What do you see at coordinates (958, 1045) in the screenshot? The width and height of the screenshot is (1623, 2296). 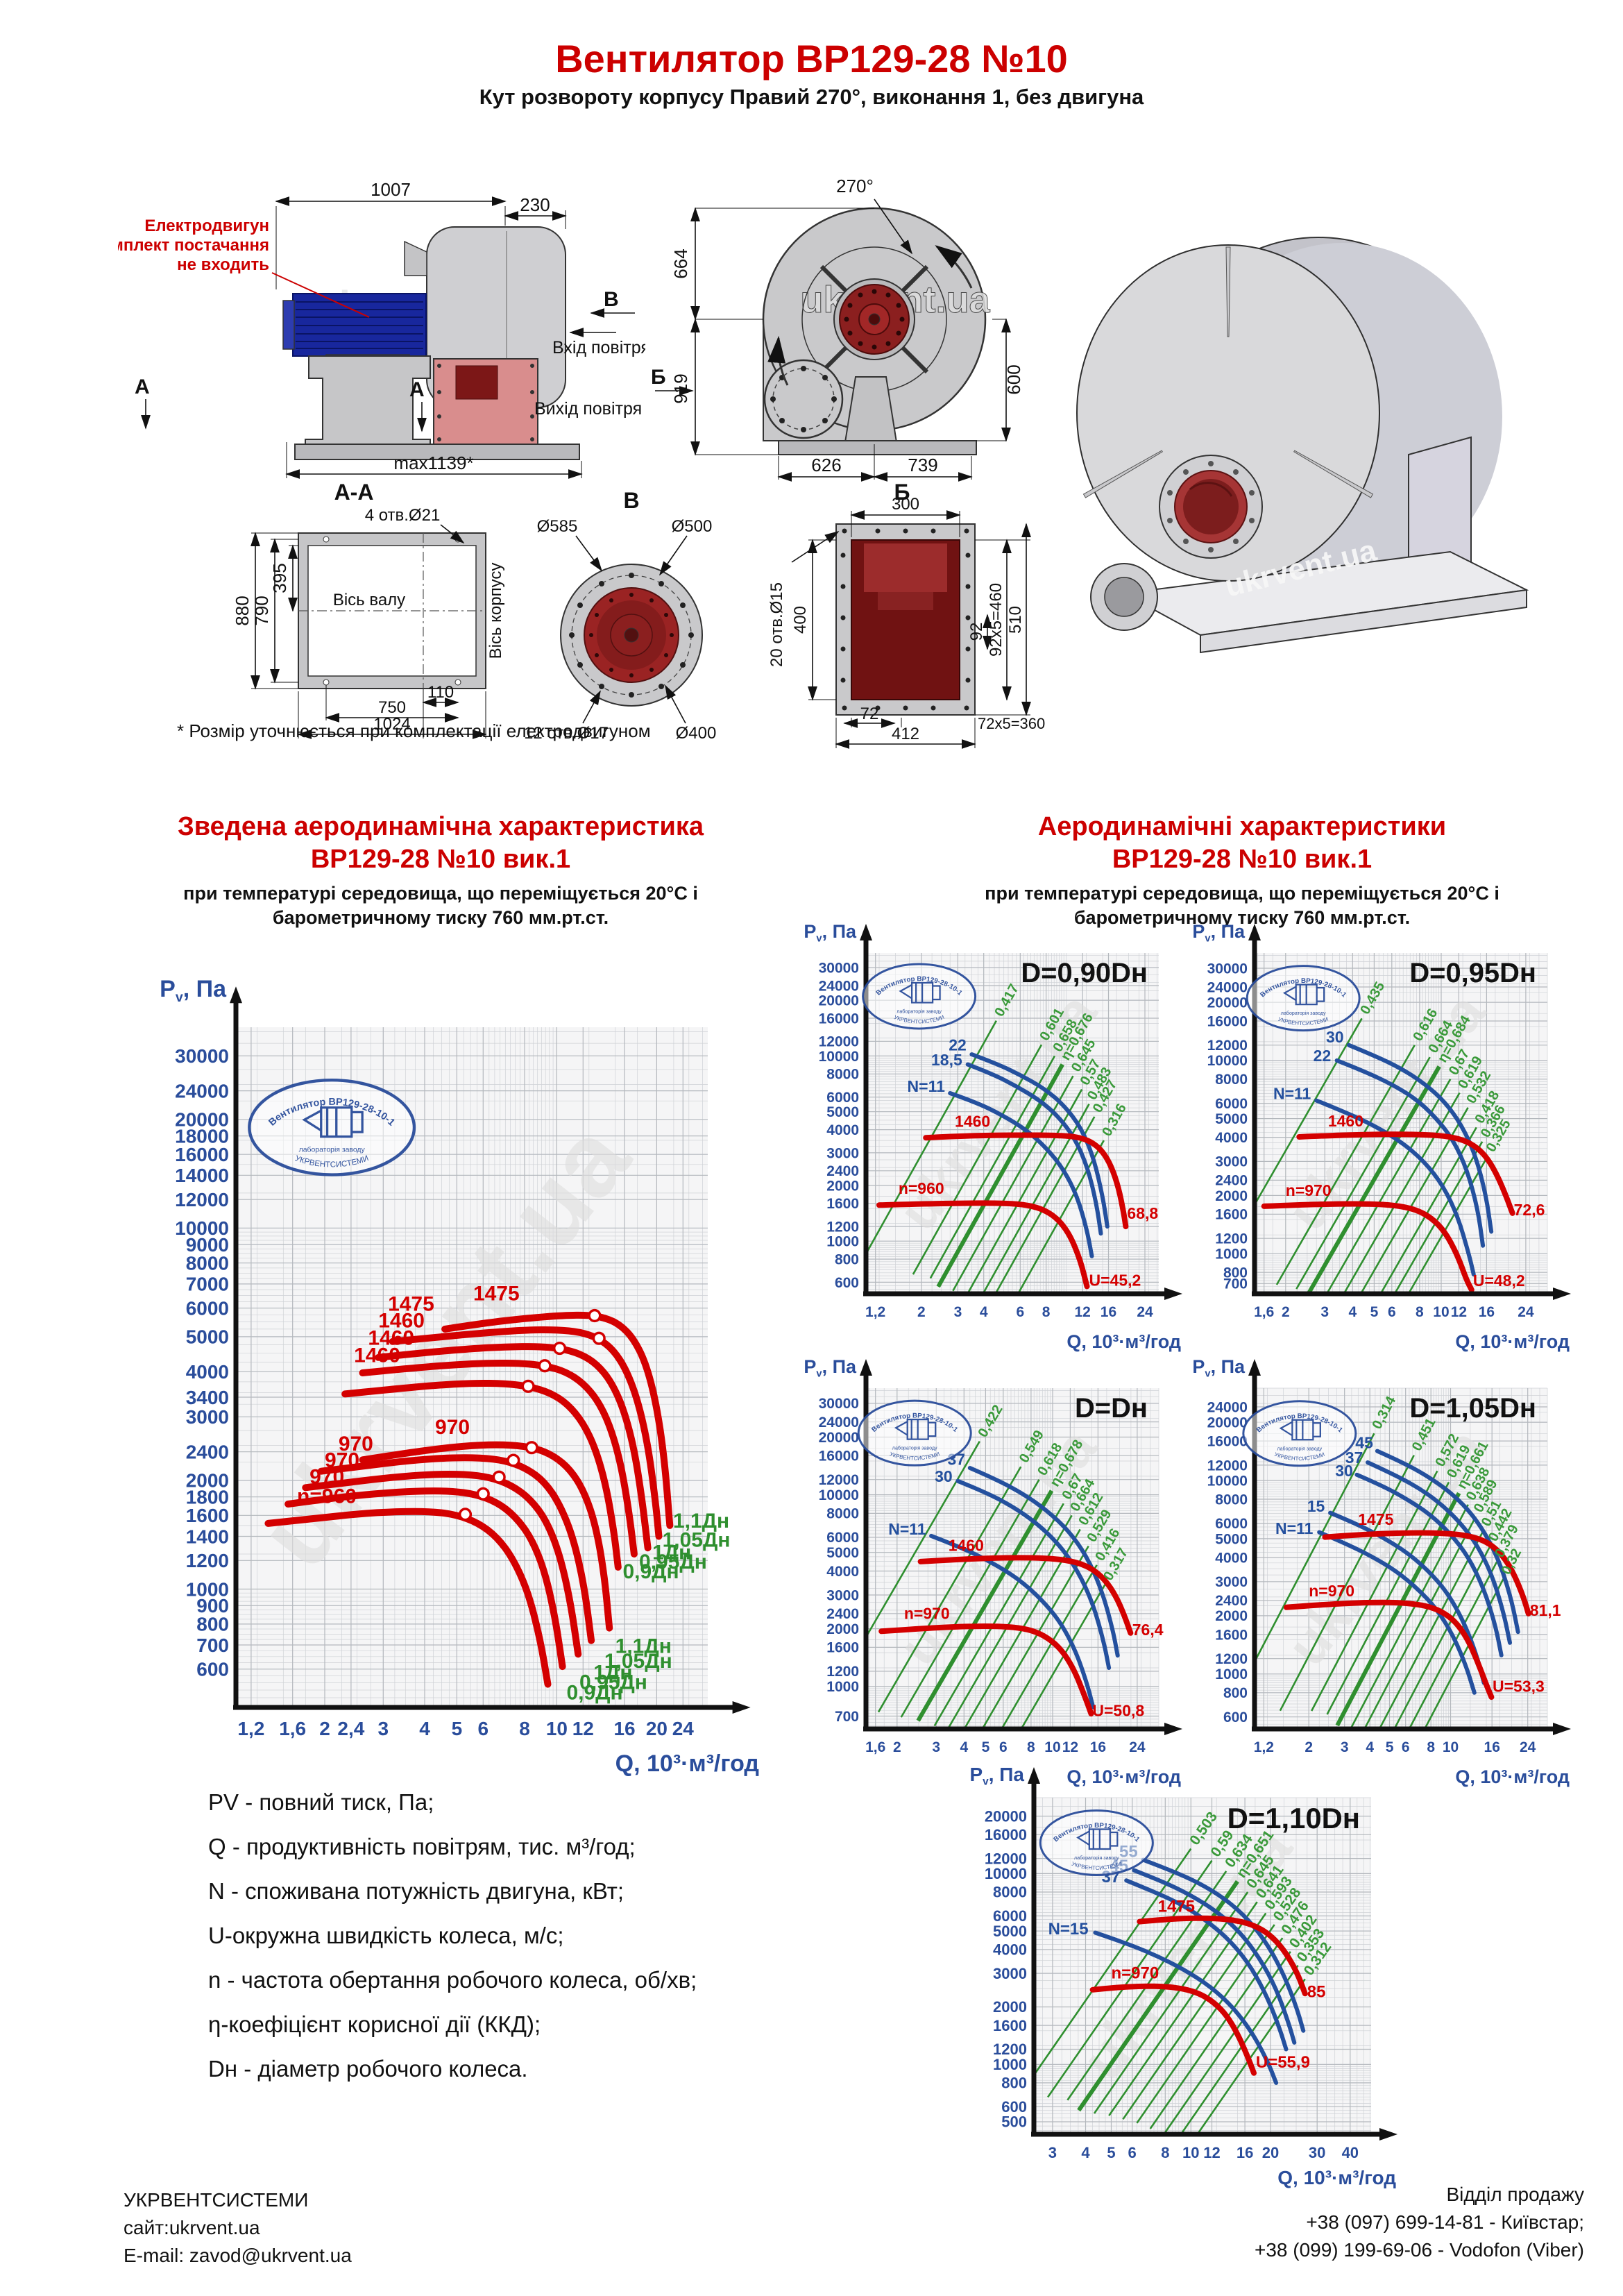 I see `curve-label: 22` at bounding box center [958, 1045].